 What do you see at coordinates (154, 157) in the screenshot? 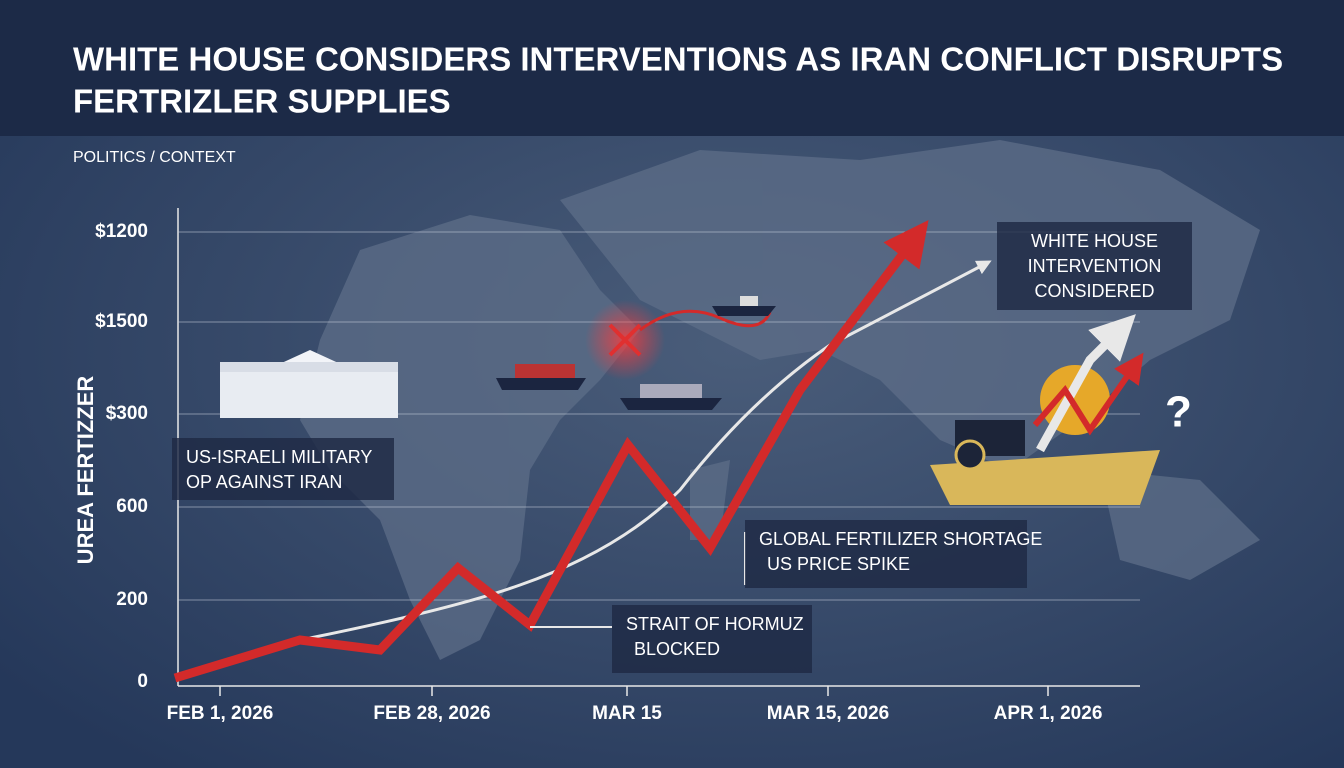
I see `section-label: POLITICS / CONTEXT` at bounding box center [154, 157].